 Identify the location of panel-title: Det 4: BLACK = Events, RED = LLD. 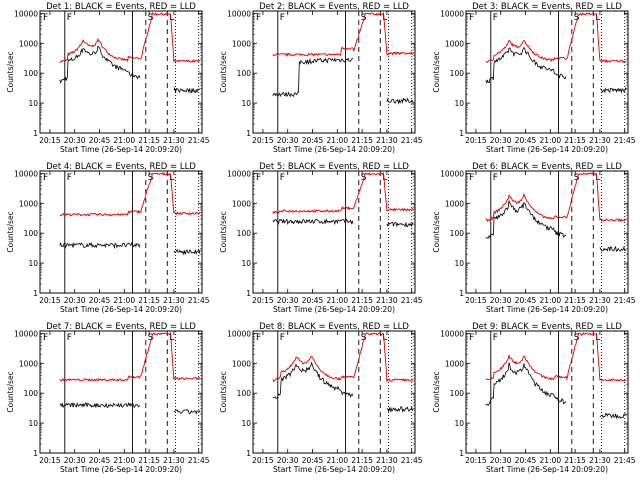
(121, 167).